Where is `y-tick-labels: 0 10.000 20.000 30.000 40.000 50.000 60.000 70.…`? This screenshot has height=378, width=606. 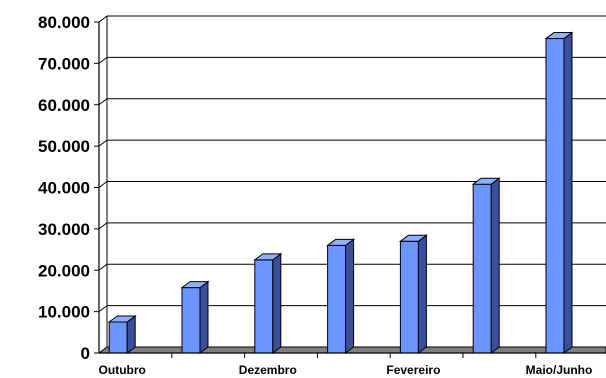 y-tick-labels: 0 10.000 20.000 30.000 40.000 50.000 60.000 70.… is located at coordinates (64, 188).